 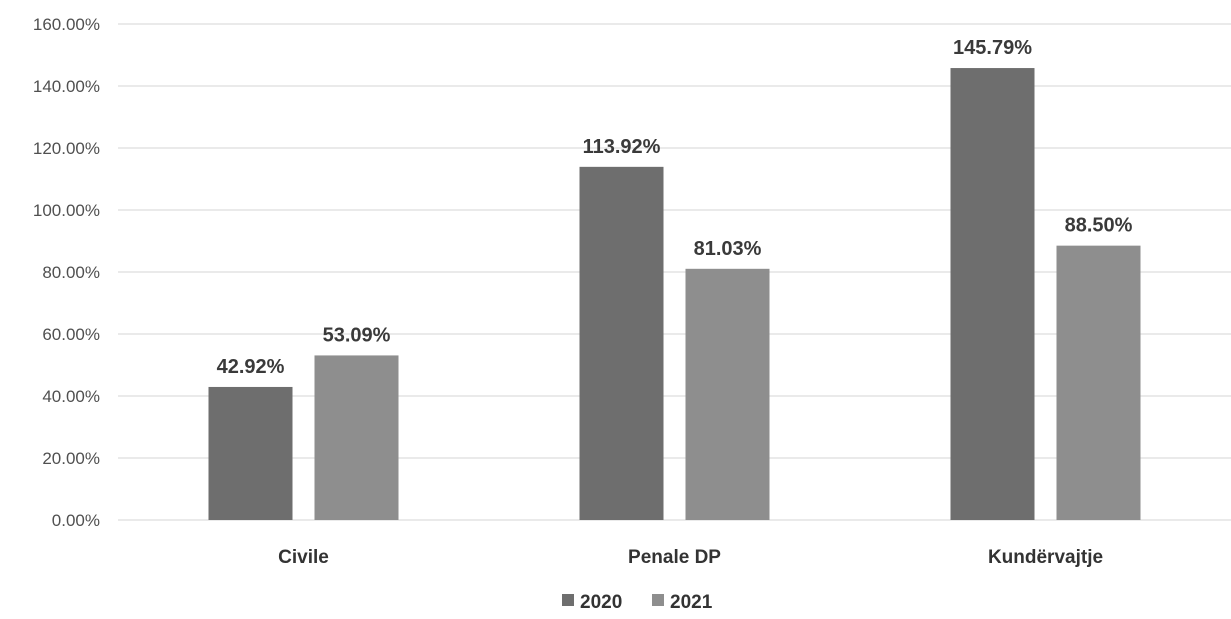 I want to click on data-label: 88.50%, so click(x=1099, y=226).